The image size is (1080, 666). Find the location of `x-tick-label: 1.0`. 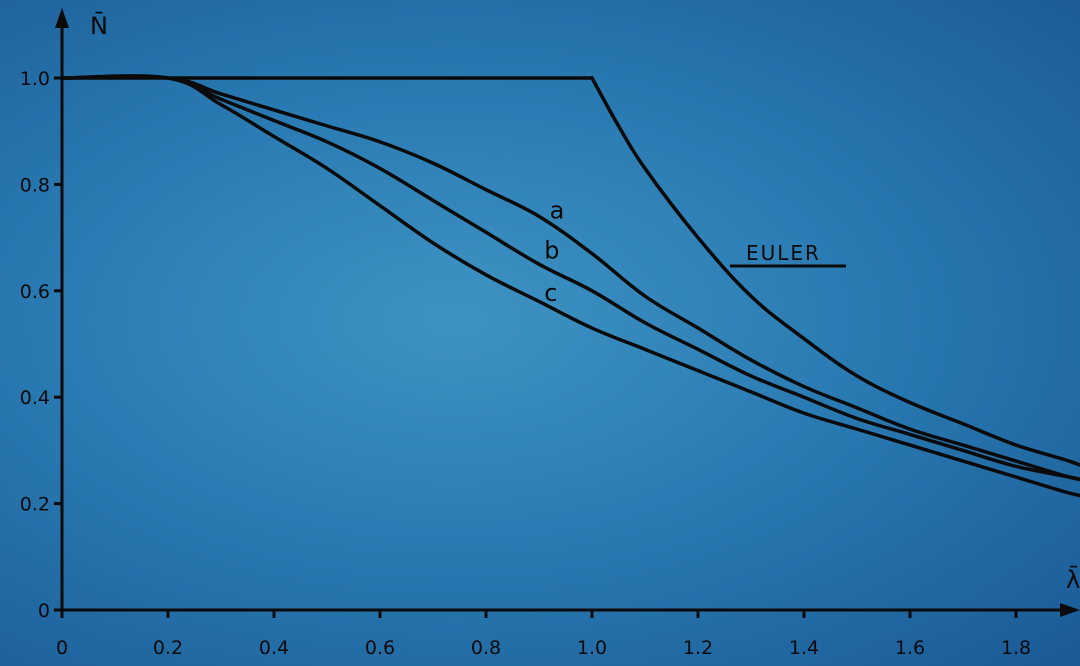

x-tick-label: 1.0 is located at coordinates (592, 648).